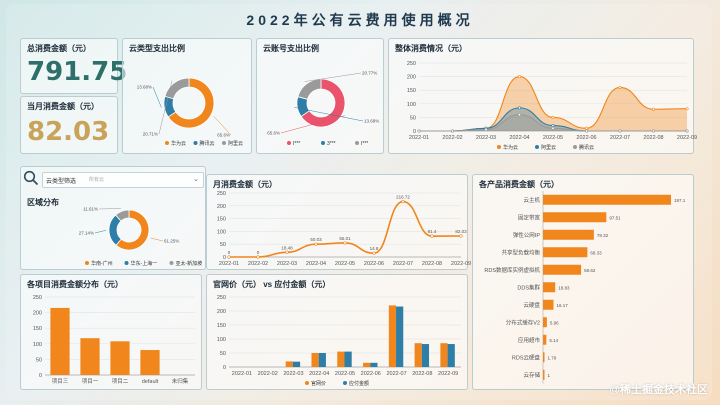 The width and height of the screenshot is (720, 405). Describe the element at coordinates (615, 217) in the screenshot. I see `data-label: 97.51` at that location.